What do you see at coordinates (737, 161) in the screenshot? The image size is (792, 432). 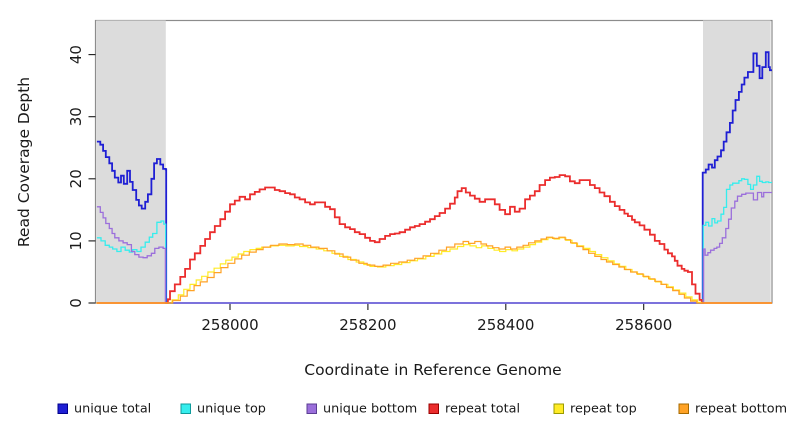 I see `shaded-region-right-flank` at bounding box center [737, 161].